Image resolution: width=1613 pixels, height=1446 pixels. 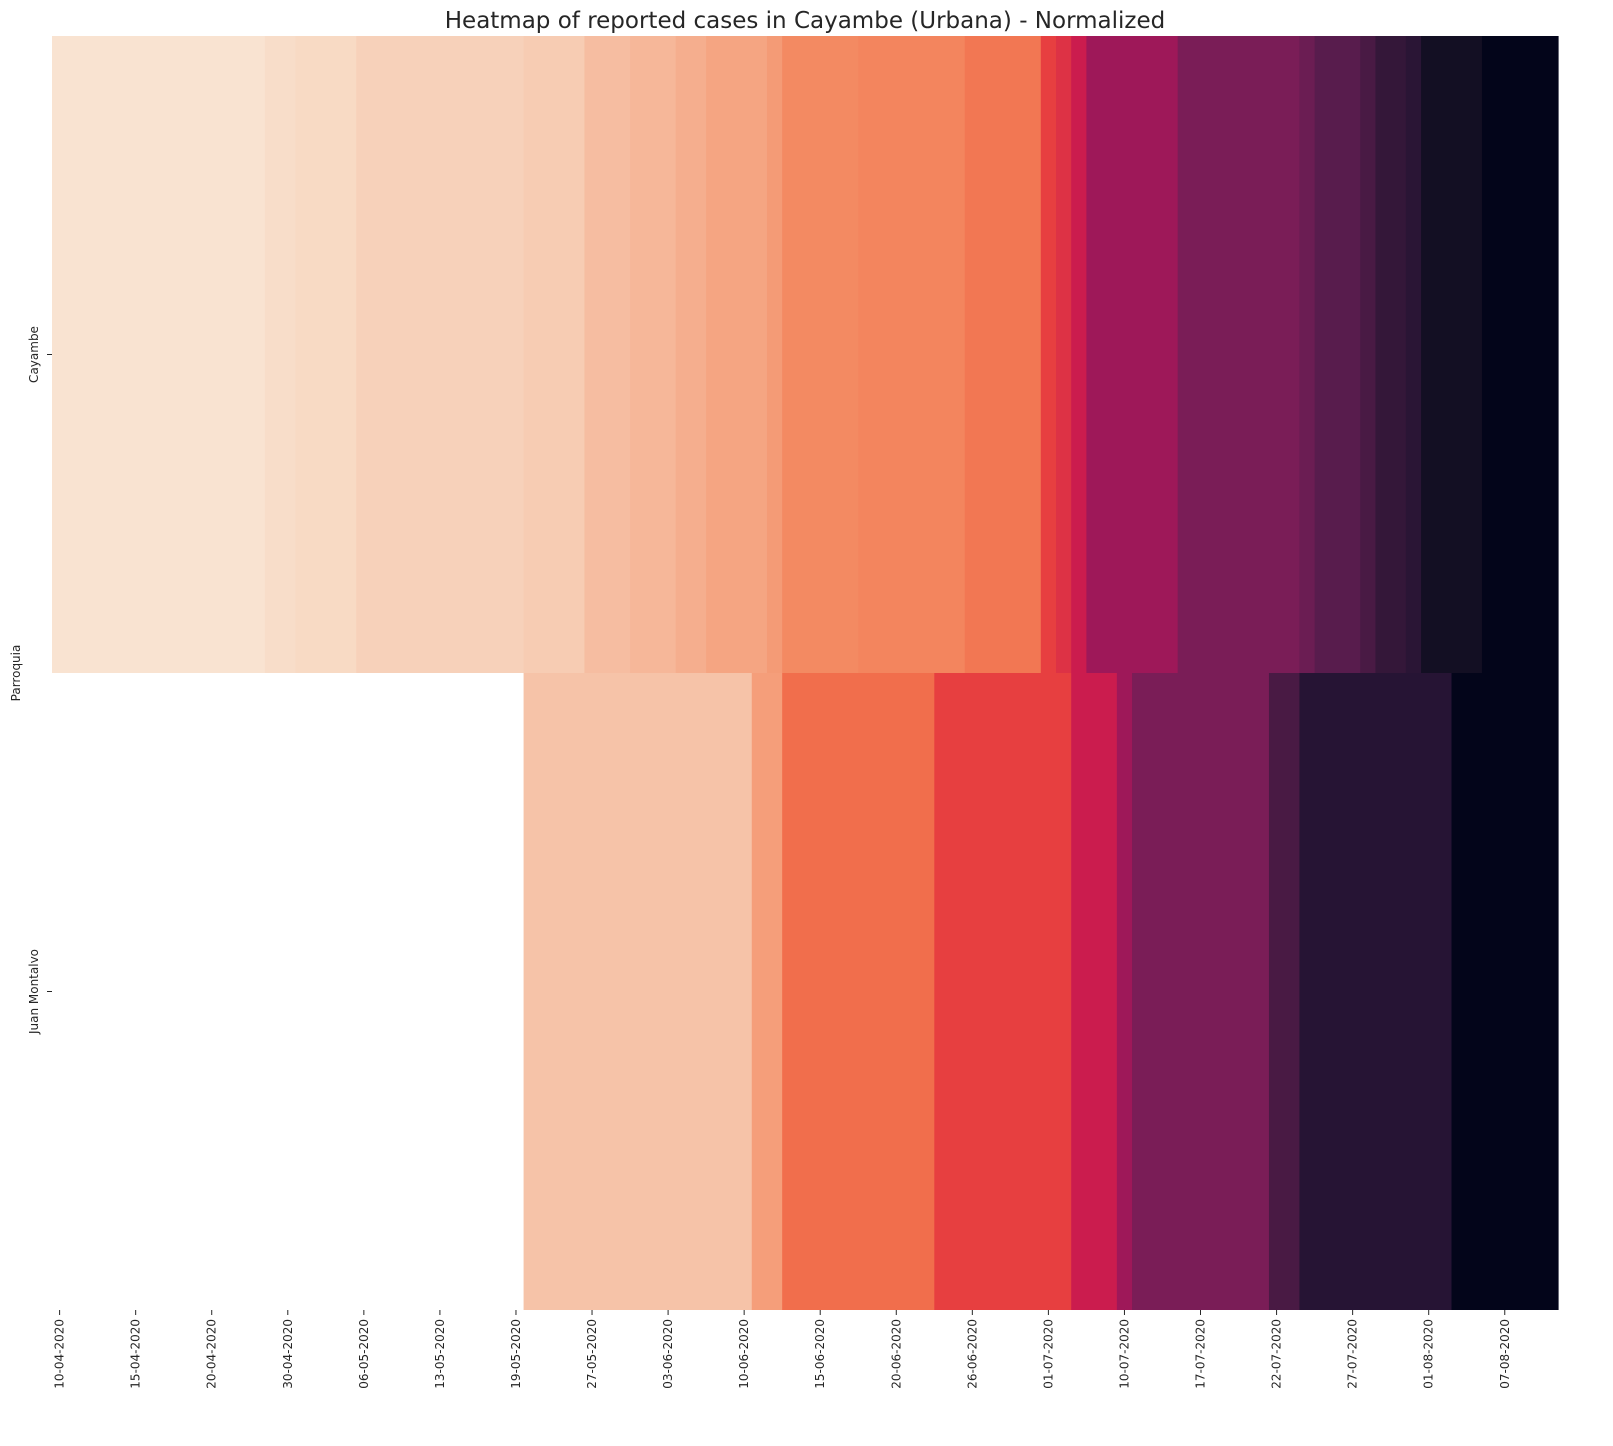 What do you see at coordinates (1277, 1354) in the screenshot?
I see `x-tick-label: 22-07-2020` at bounding box center [1277, 1354].